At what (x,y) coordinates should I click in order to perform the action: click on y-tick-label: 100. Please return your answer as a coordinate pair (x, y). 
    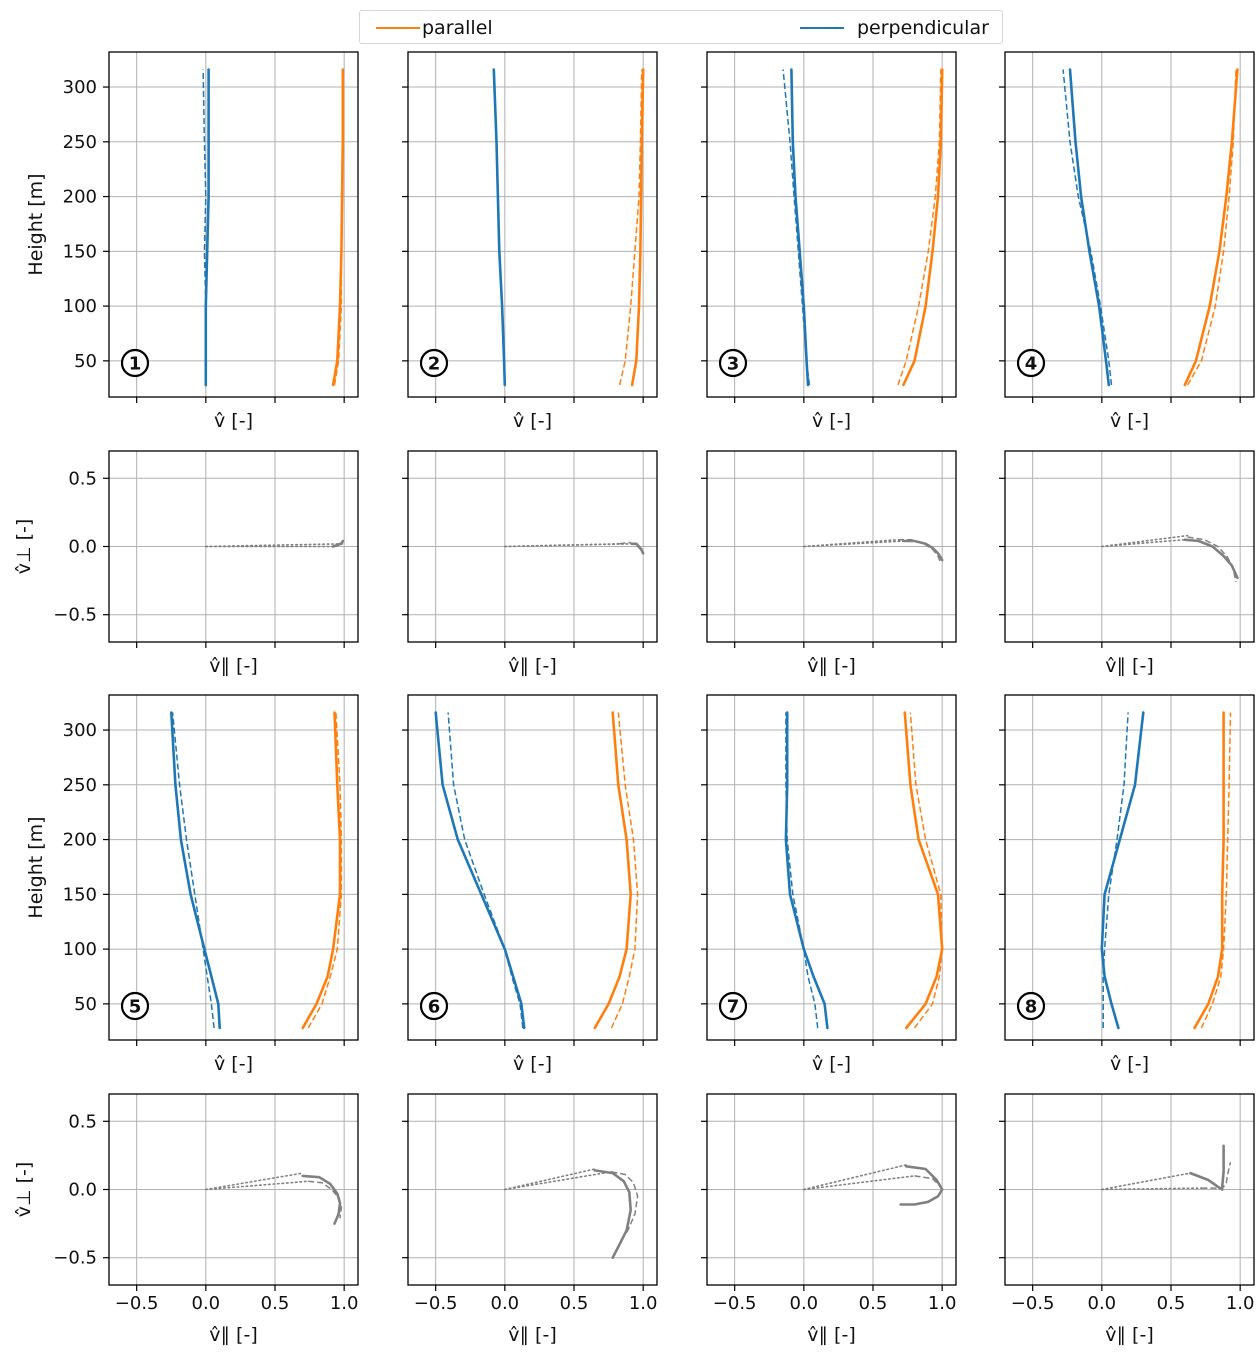
    Looking at the image, I should click on (80, 949).